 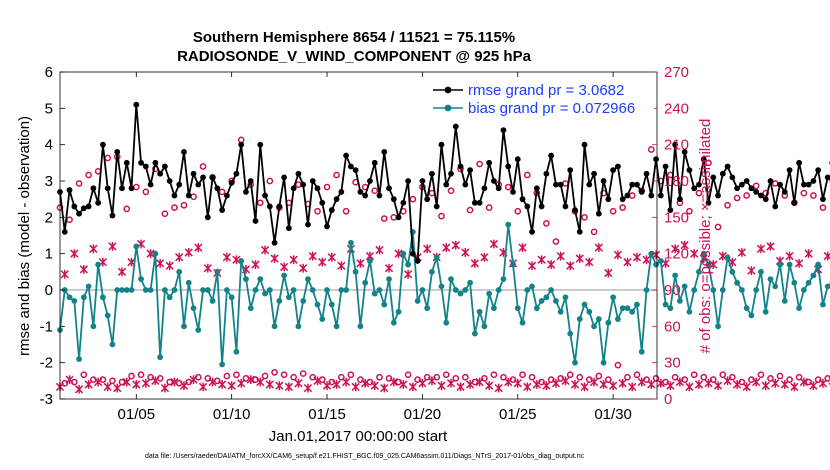 I want to click on y-right-tick-label: 270, so click(x=676, y=72).